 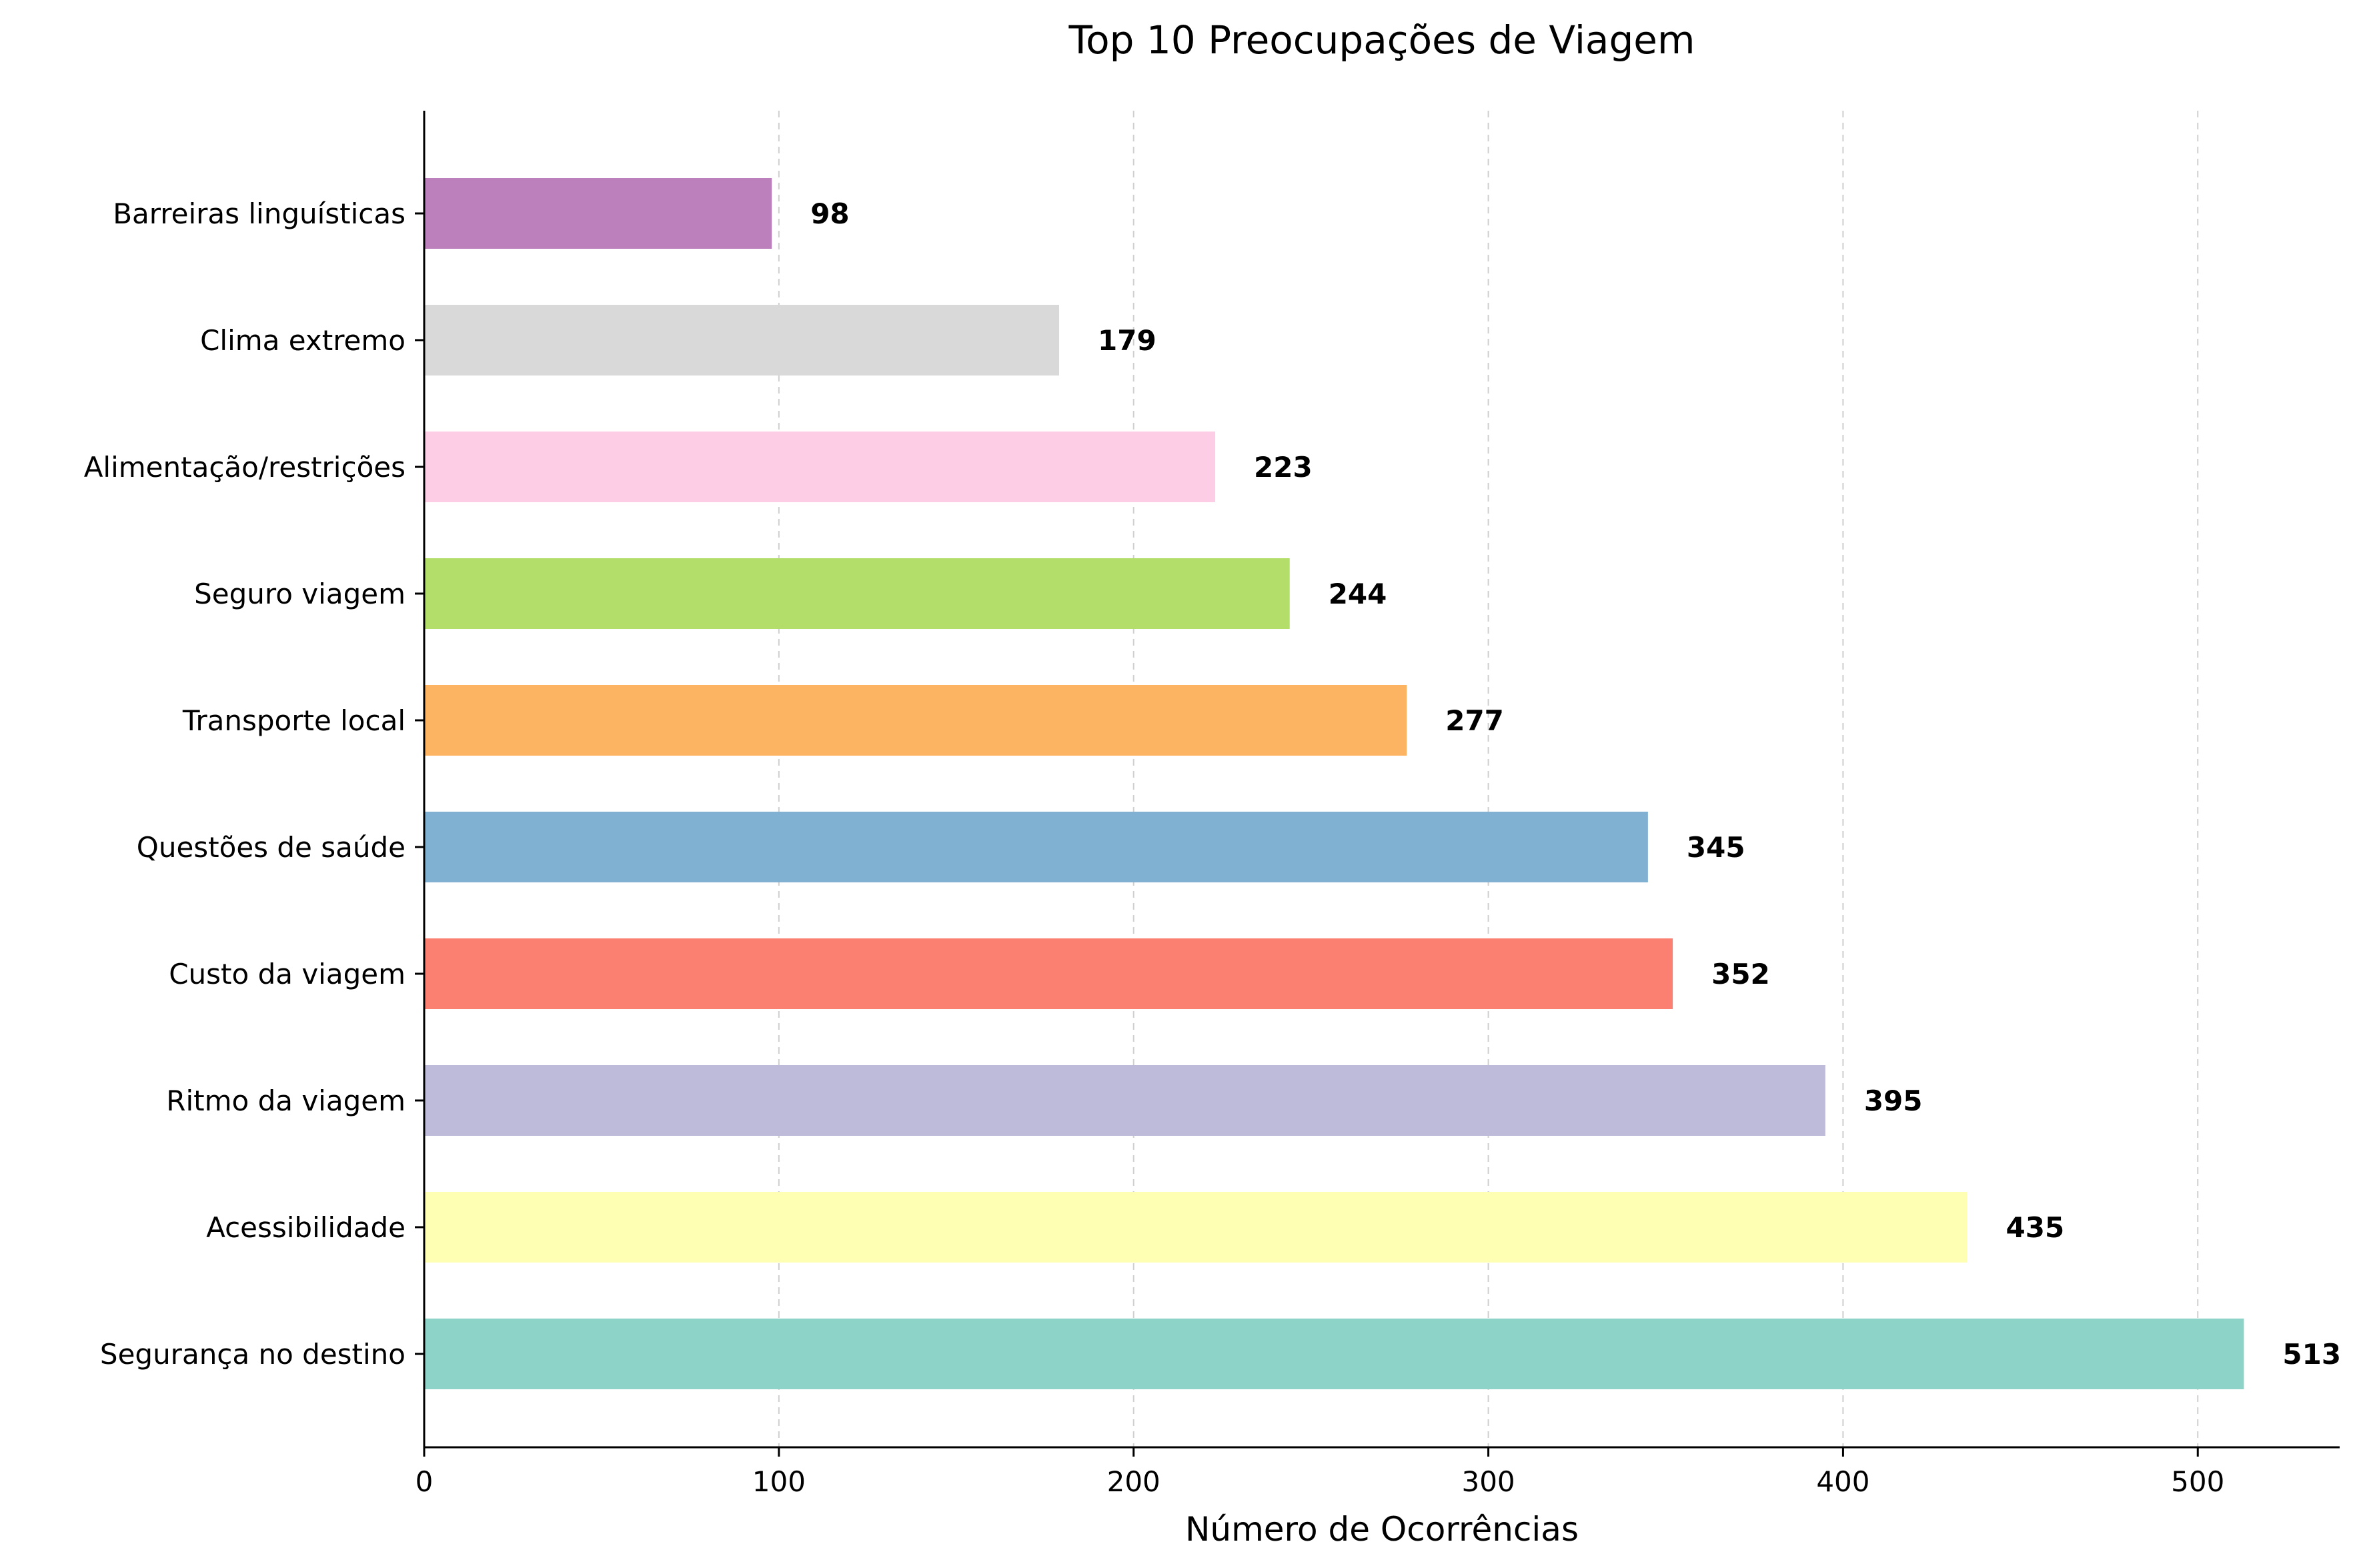 I want to click on y-tick-label: Questões de saúde, so click(x=271, y=847).